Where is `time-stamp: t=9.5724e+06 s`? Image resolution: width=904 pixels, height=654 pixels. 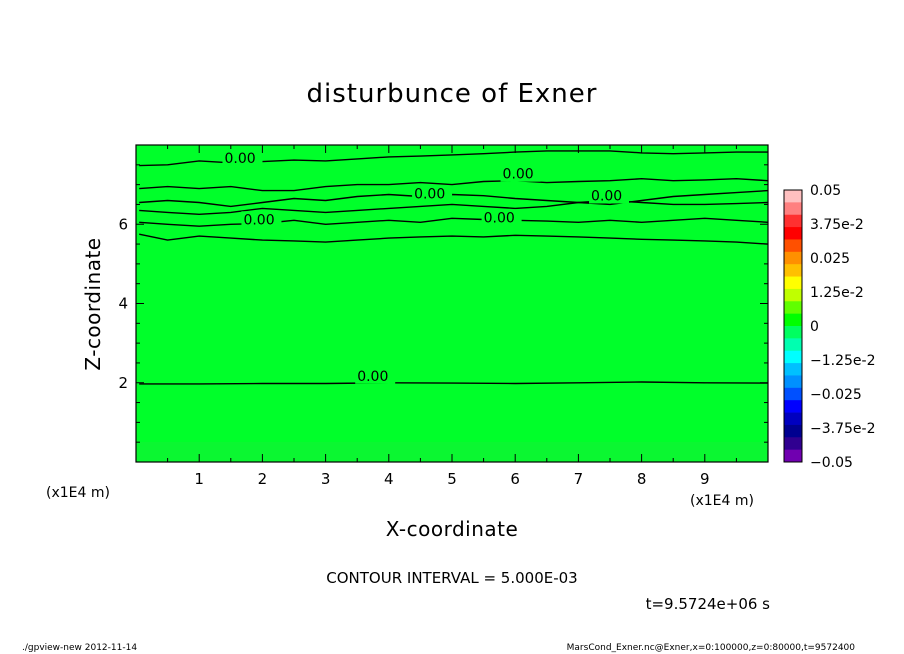
time-stamp: t=9.5724e+06 s is located at coordinates (708, 604).